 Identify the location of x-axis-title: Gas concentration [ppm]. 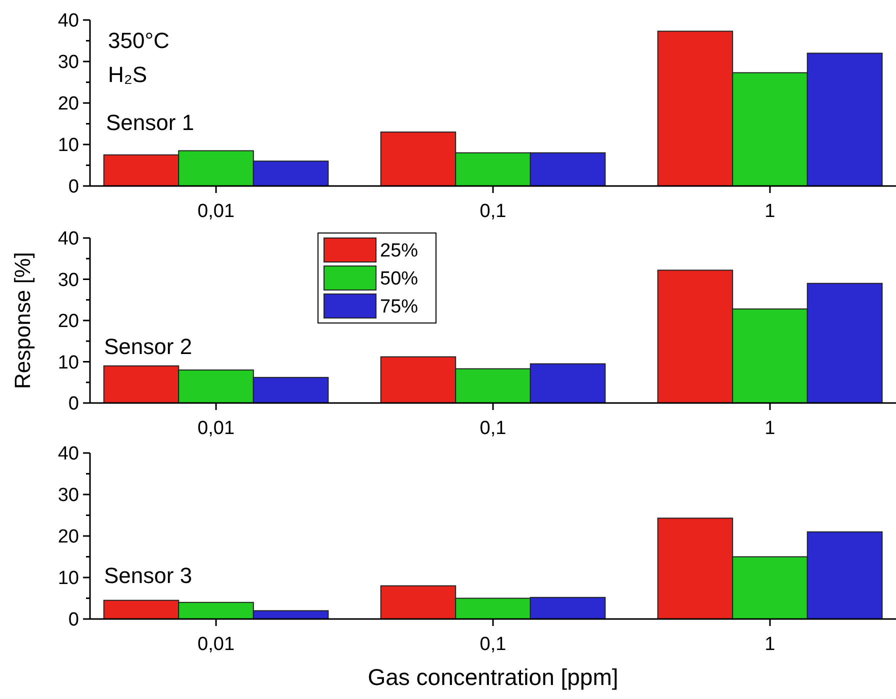
(493, 677).